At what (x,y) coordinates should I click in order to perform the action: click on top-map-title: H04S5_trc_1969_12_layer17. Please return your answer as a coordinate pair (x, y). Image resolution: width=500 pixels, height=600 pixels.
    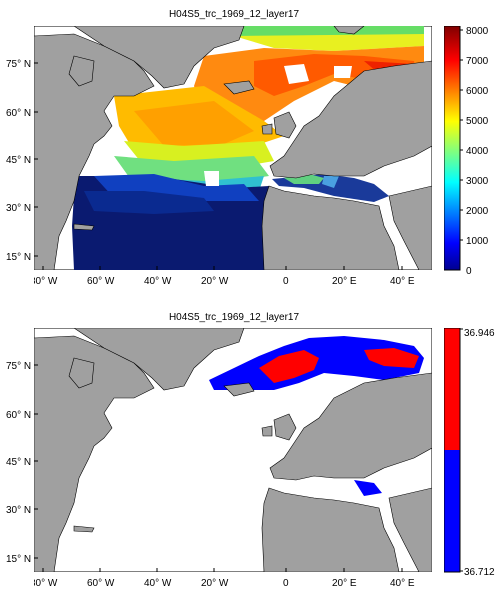
    Looking at the image, I should click on (234, 14).